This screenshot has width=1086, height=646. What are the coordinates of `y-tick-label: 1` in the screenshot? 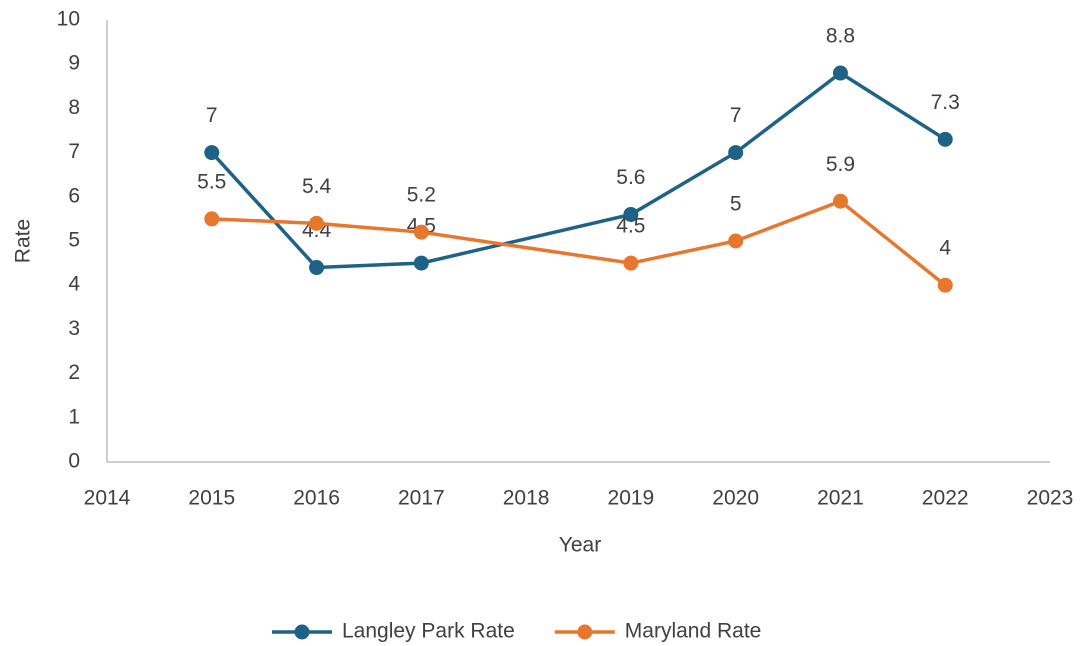 It's located at (74, 416).